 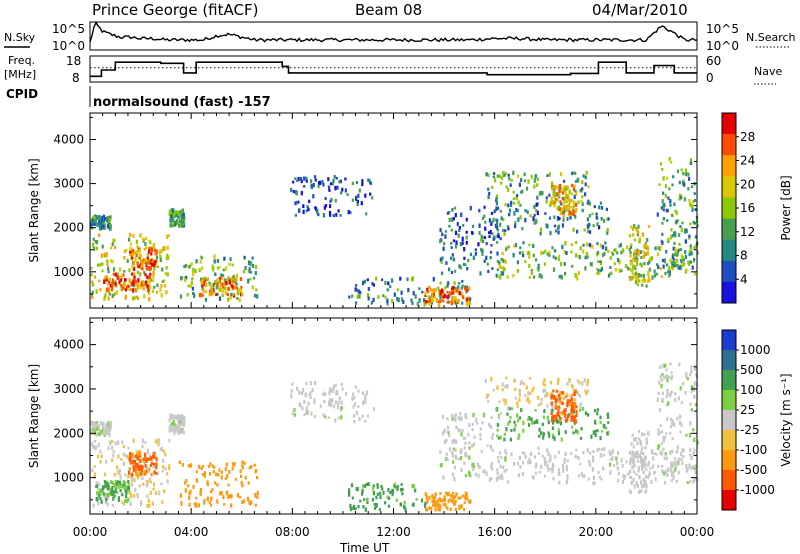 I want to click on velocity-colorbar-segment, so click(x=729, y=380).